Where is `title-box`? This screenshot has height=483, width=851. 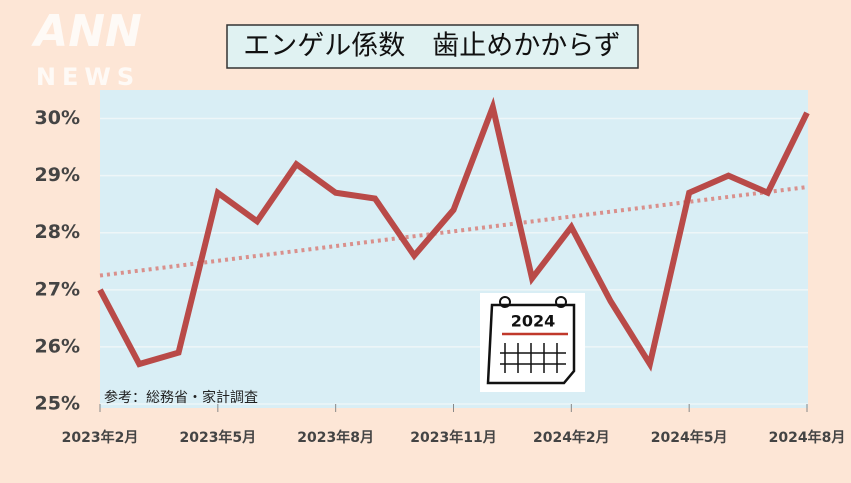
title-box is located at coordinates (432, 46).